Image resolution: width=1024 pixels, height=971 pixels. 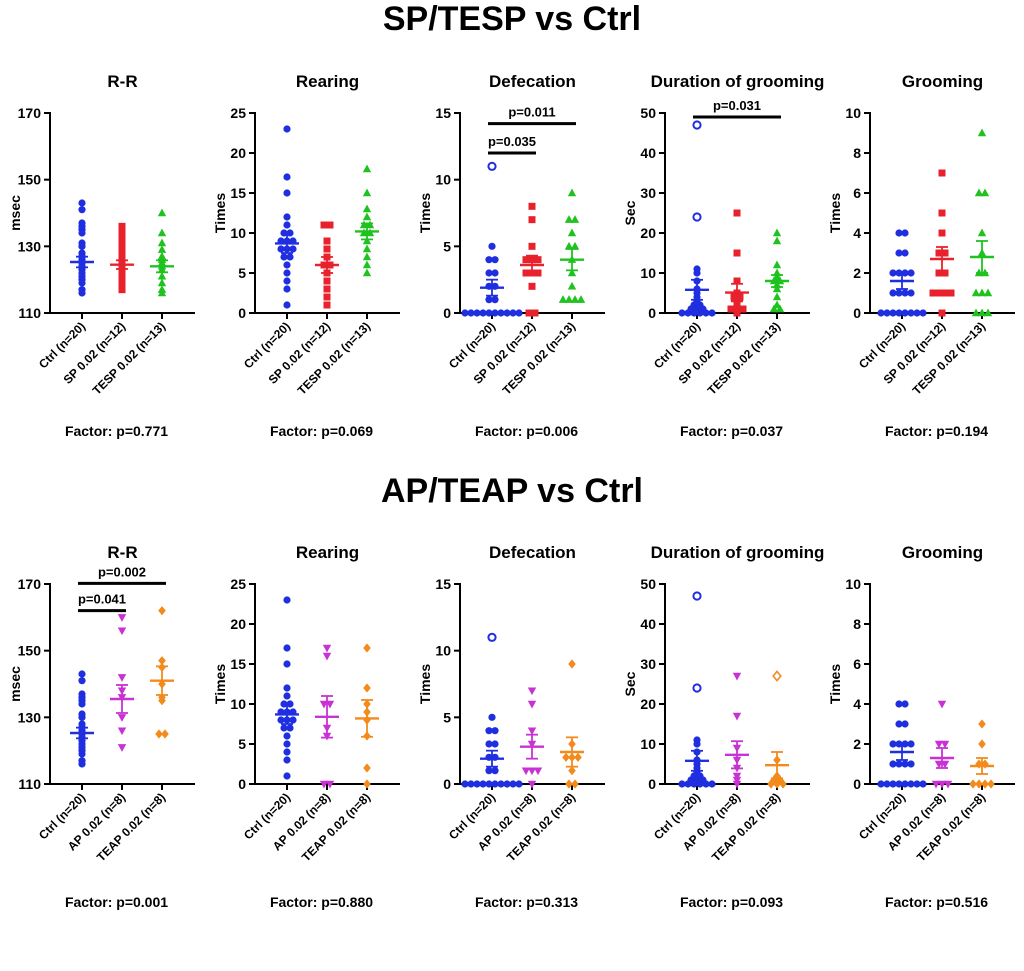 What do you see at coordinates (321, 902) in the screenshot?
I see `factor-p-value: Factor: p=0.880` at bounding box center [321, 902].